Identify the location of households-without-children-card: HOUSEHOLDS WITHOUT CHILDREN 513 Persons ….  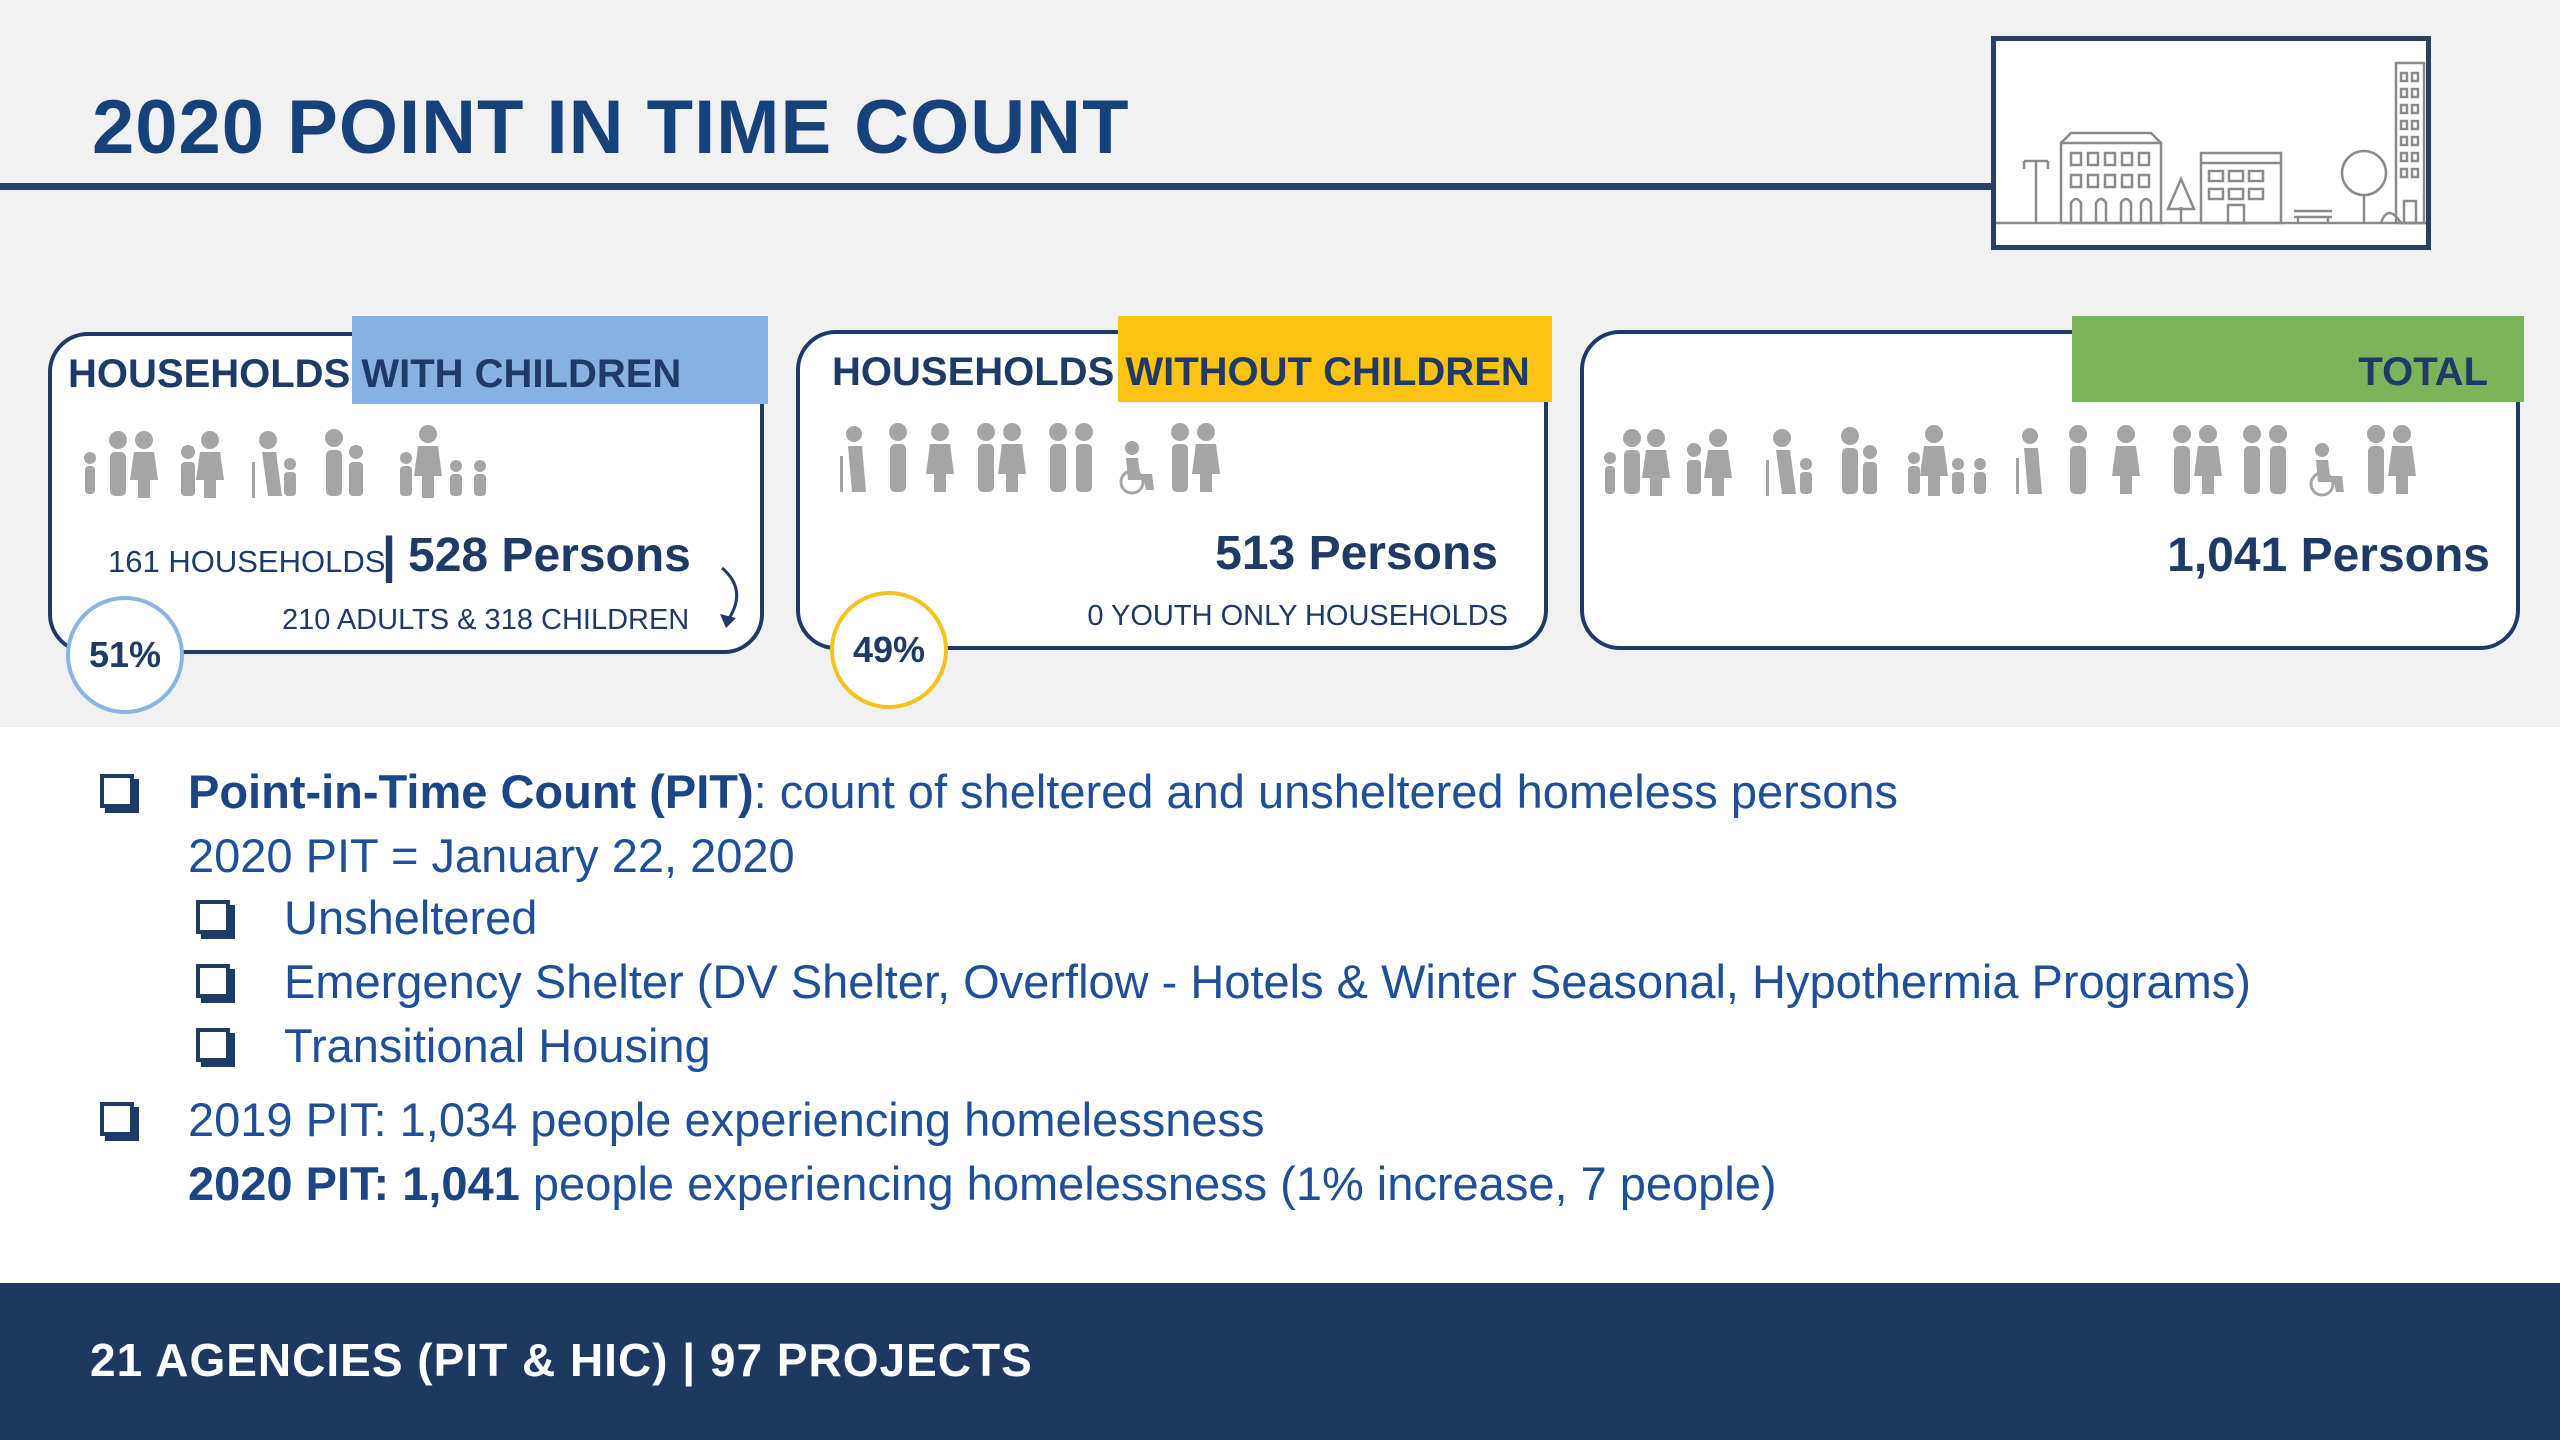
(1174, 483).